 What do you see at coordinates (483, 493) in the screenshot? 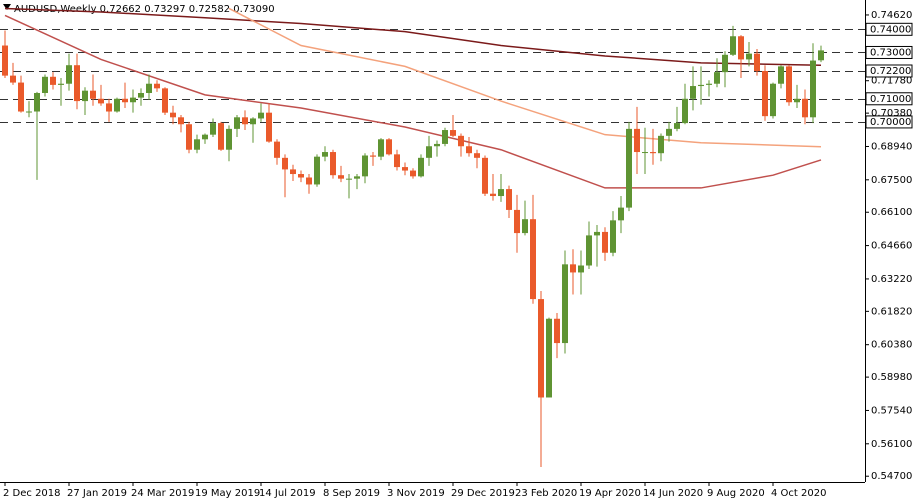
I see `x-tick-label: 29 Dec 2019` at bounding box center [483, 493].